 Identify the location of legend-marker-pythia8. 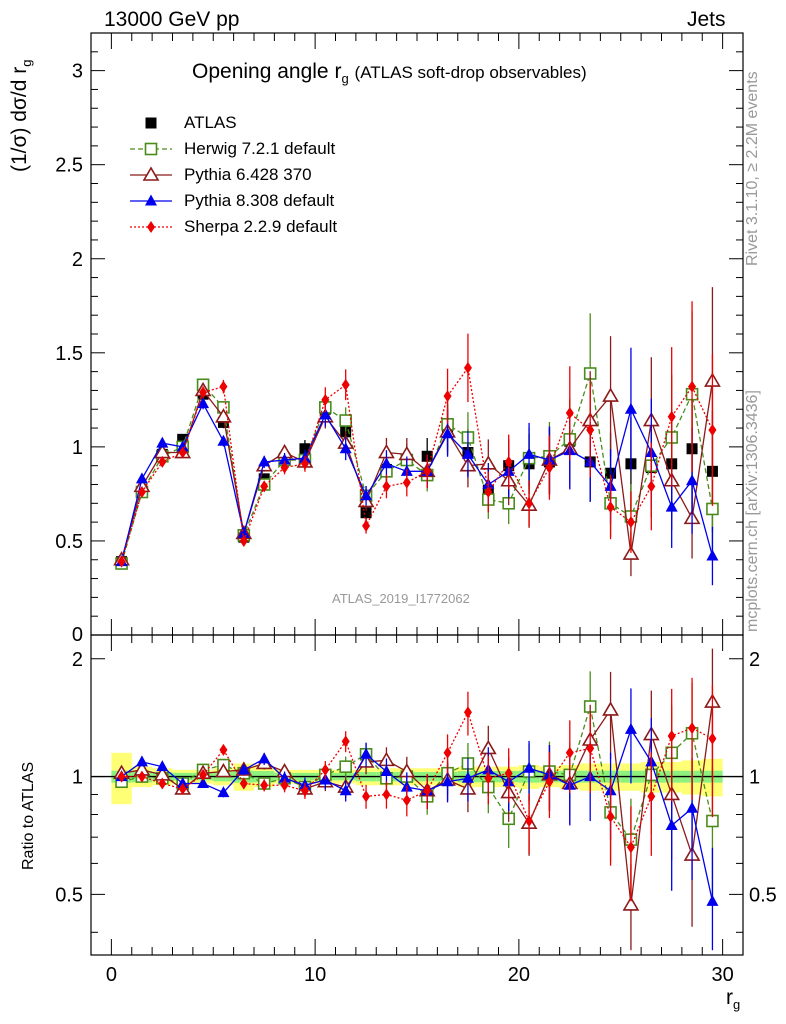
(156, 201).